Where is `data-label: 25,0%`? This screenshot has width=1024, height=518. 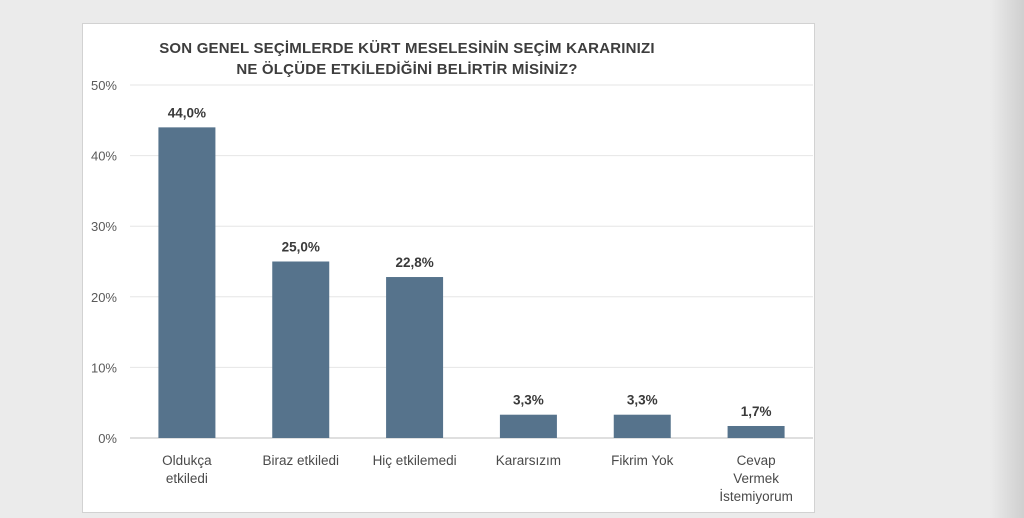
data-label: 25,0% is located at coordinates (301, 247).